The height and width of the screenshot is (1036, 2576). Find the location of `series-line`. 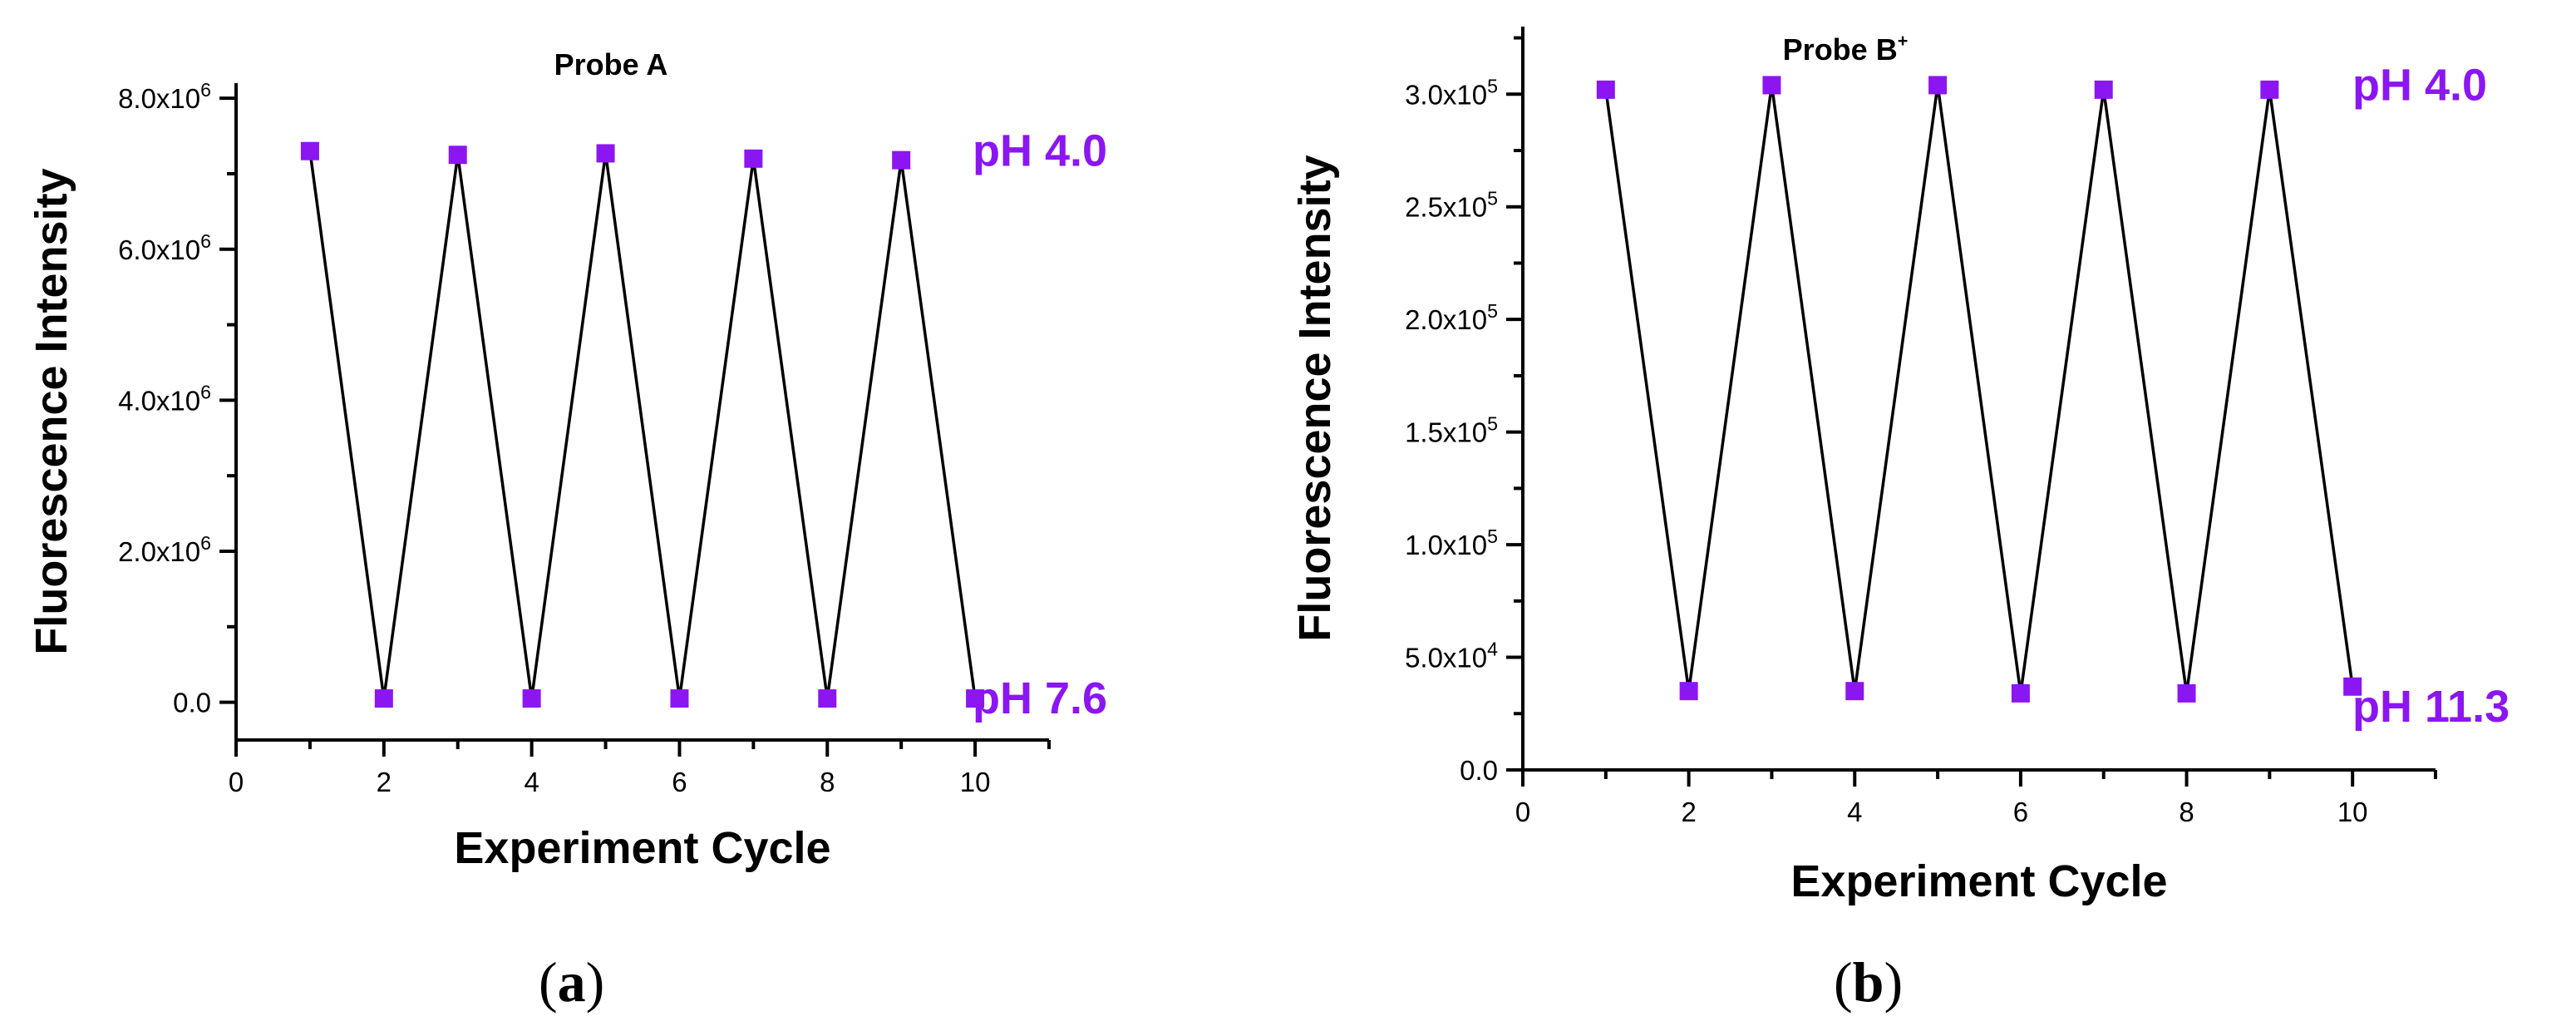

series-line is located at coordinates (642, 424).